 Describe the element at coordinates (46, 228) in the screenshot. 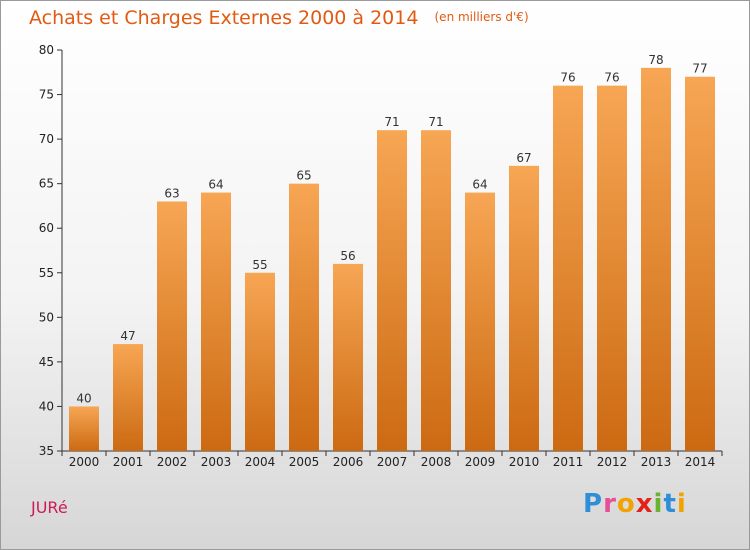

I see `y-tick-label: 60` at that location.